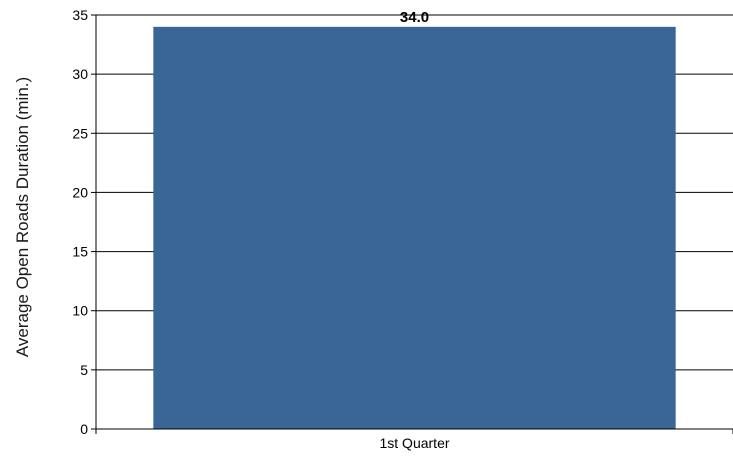 The image size is (733, 458). Describe the element at coordinates (22, 217) in the screenshot. I see `y-axis-title: Average Open Roads Duration (min.)` at that location.